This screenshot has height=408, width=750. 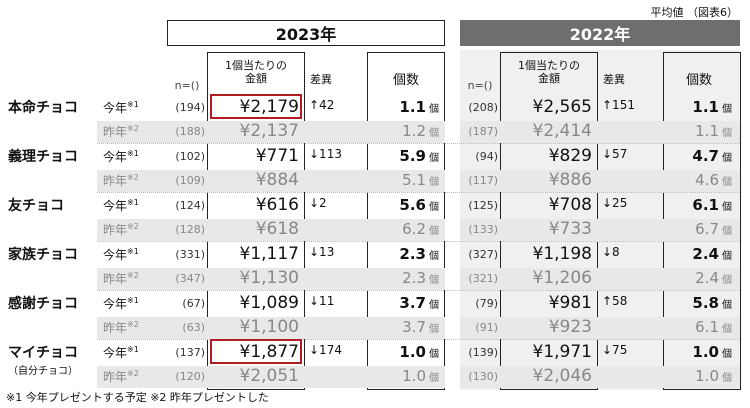 What do you see at coordinates (405, 80) in the screenshot?
I see `count-header-2023: 個数` at bounding box center [405, 80].